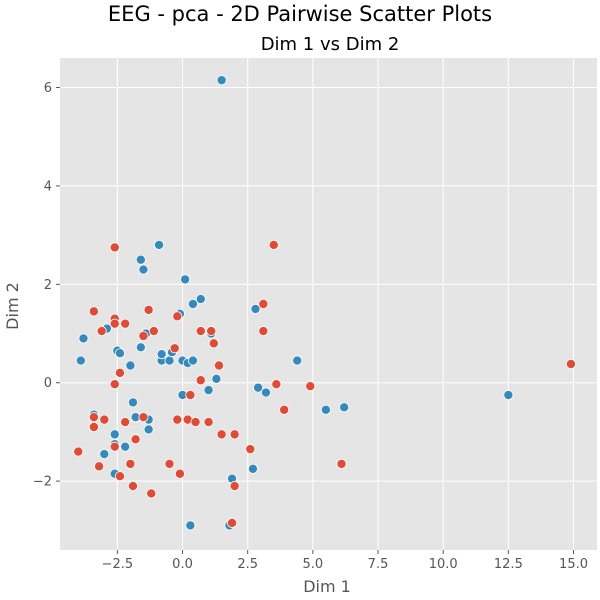 The width and height of the screenshot is (600, 600). I want to click on x-tick-label: 12.5, so click(508, 564).